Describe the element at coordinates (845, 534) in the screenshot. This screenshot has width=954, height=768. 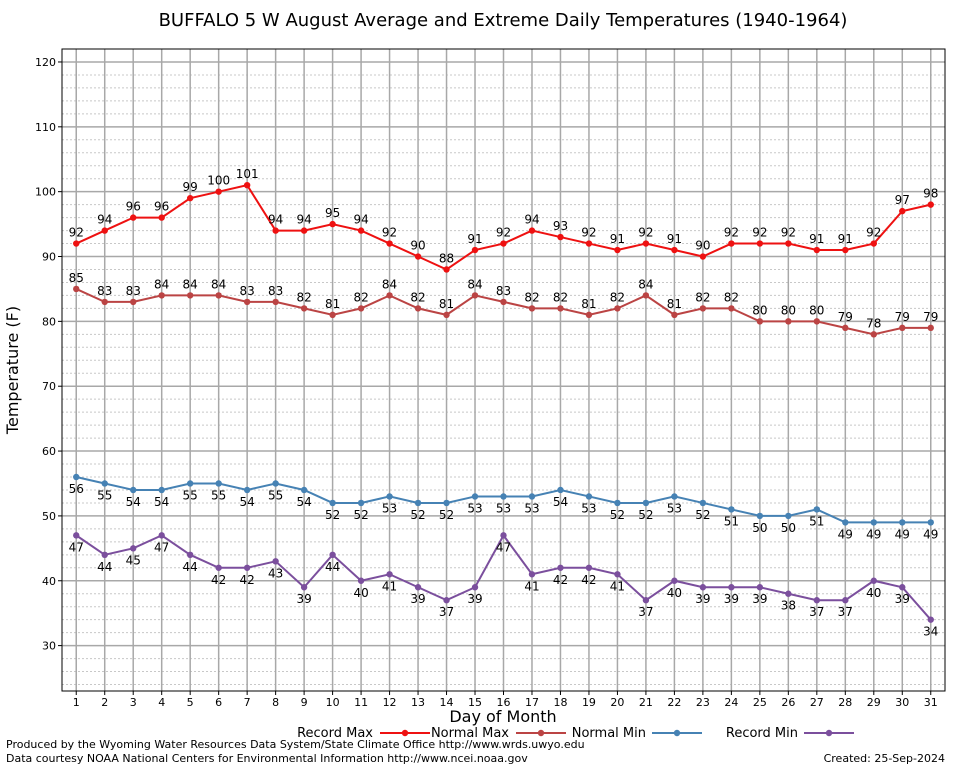
I see `normal-min-data-label: 49` at that location.